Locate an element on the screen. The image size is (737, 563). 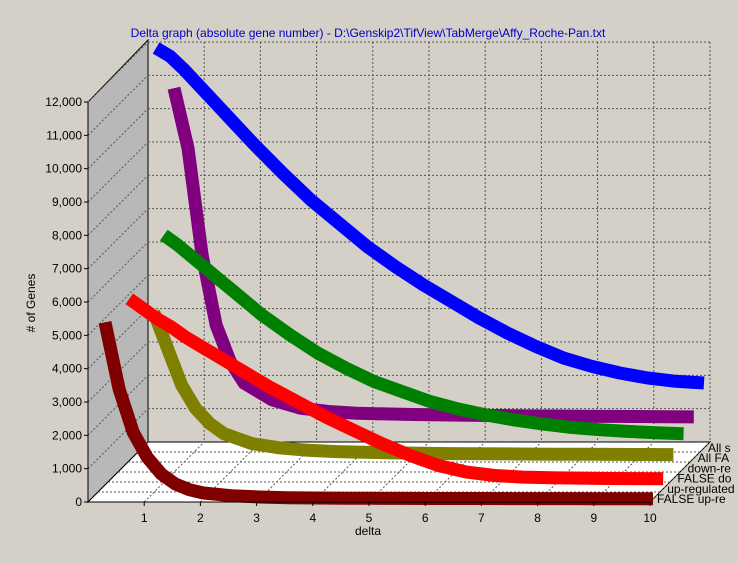
x-tick-label: 2 is located at coordinates (200, 518).